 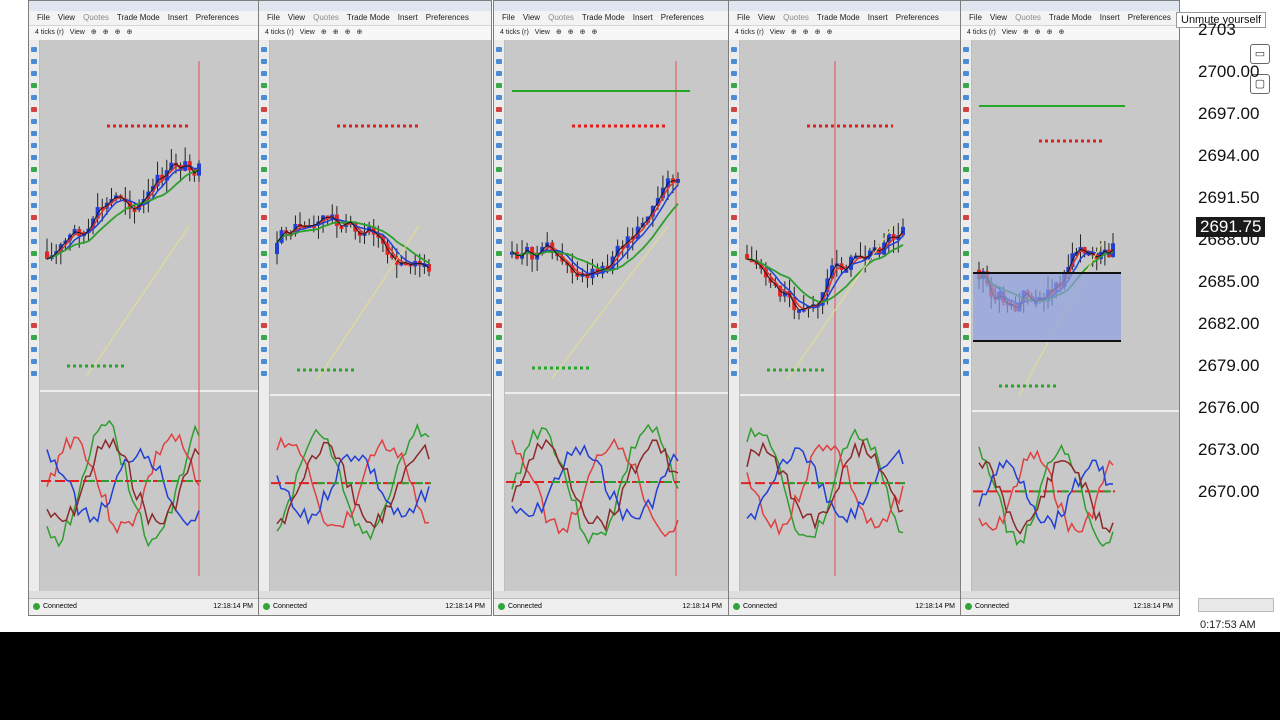 I want to click on menu-quotes: Quotes, so click(x=326, y=17).